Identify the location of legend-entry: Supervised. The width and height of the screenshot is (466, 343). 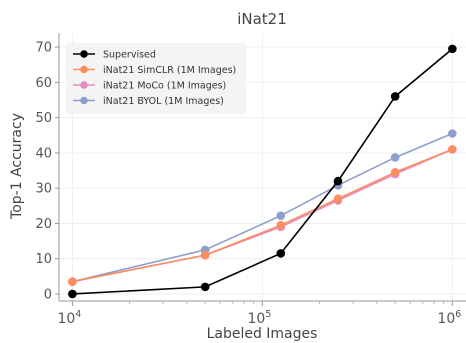
(114, 55).